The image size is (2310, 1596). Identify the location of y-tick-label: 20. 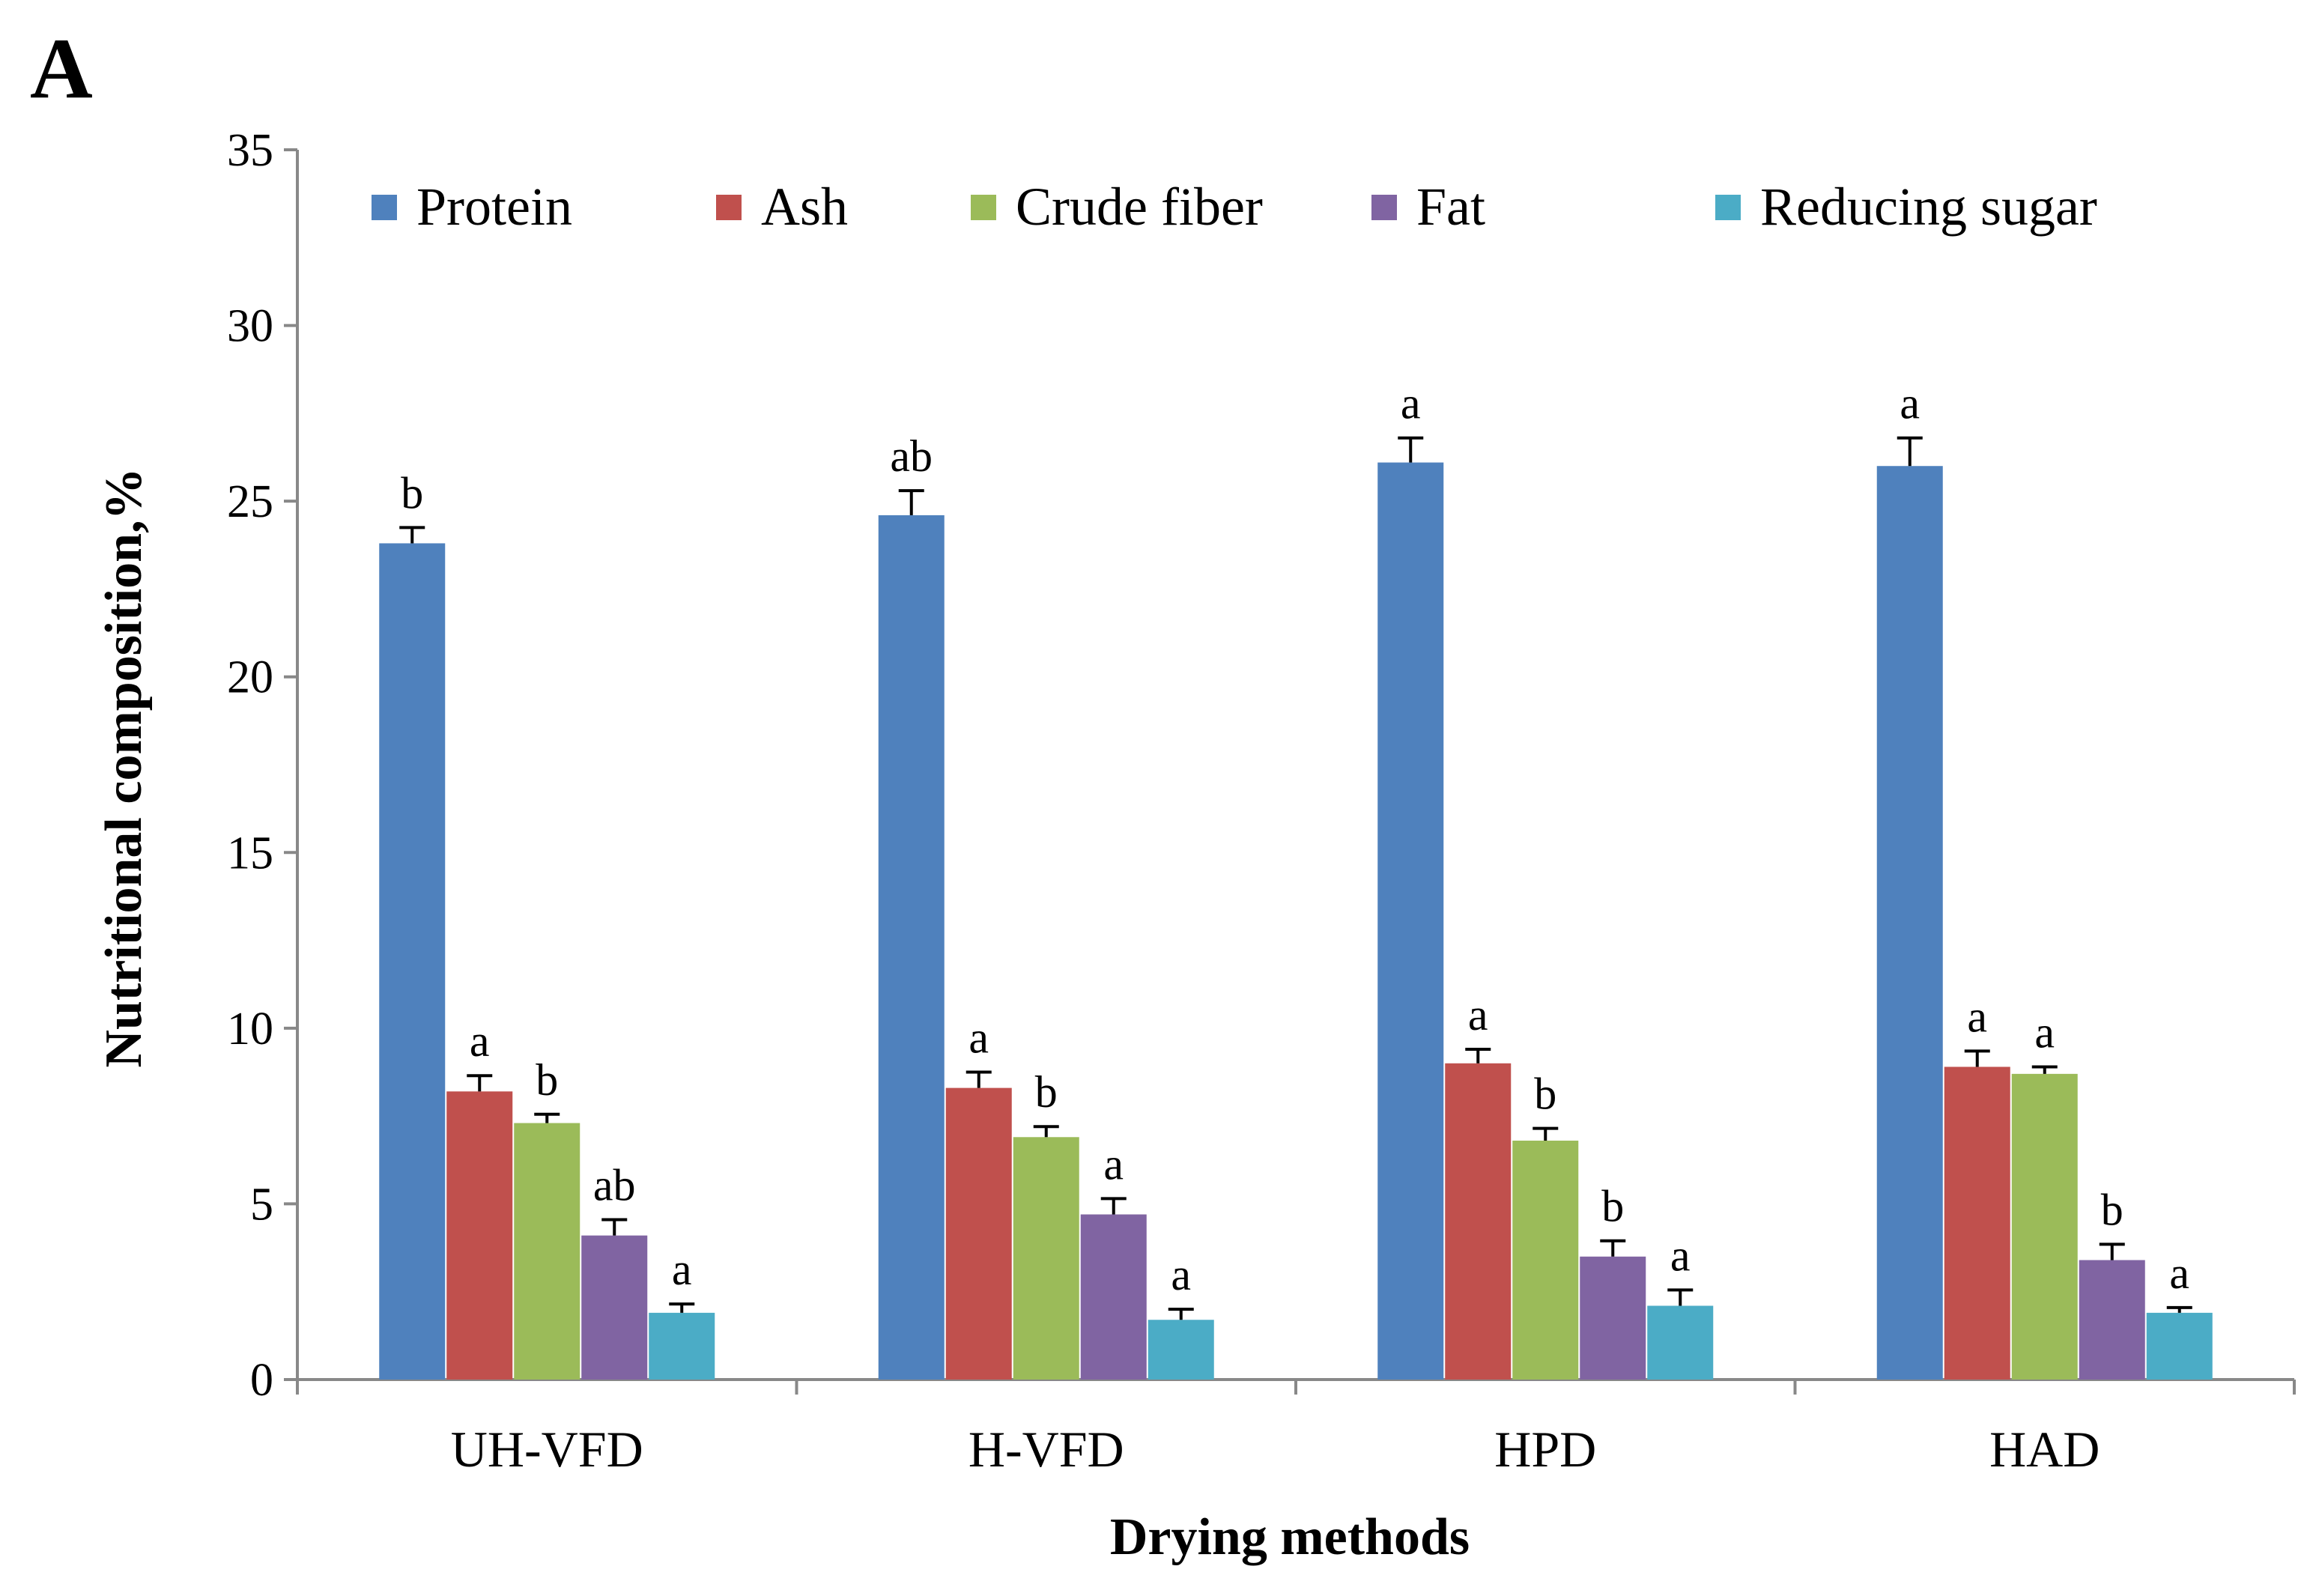
(250, 677).